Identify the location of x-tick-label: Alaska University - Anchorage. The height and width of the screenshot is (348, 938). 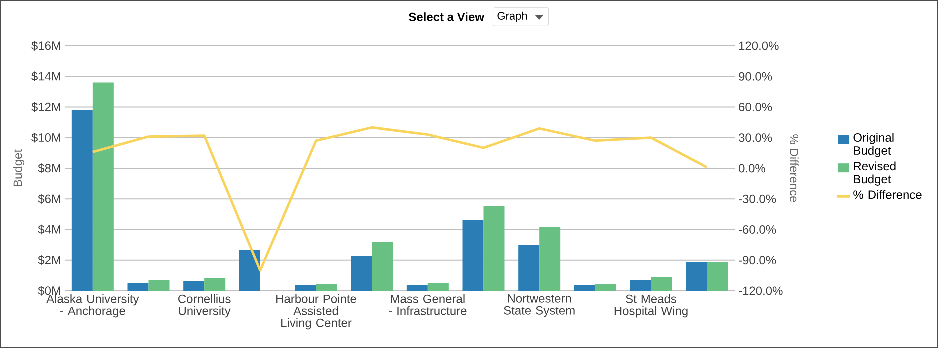
(93, 306).